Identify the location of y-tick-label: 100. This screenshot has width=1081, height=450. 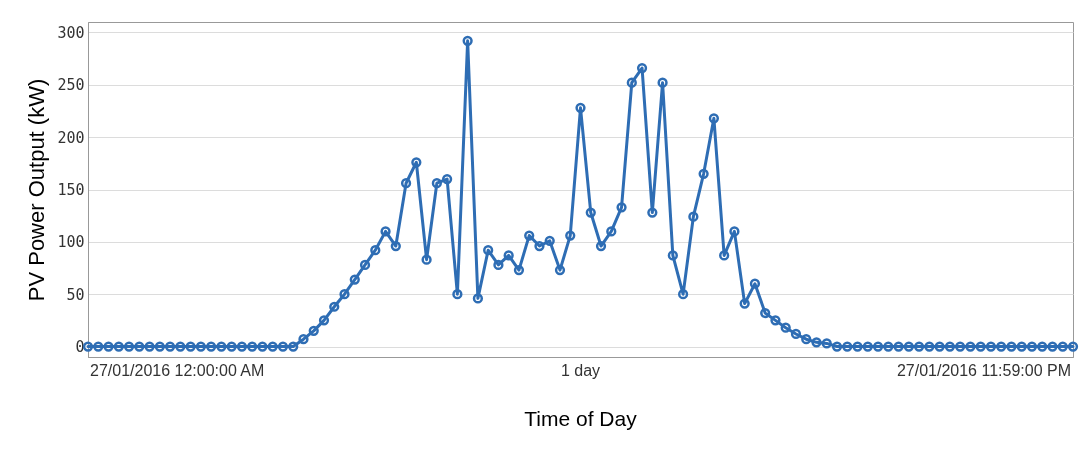
(71, 242).